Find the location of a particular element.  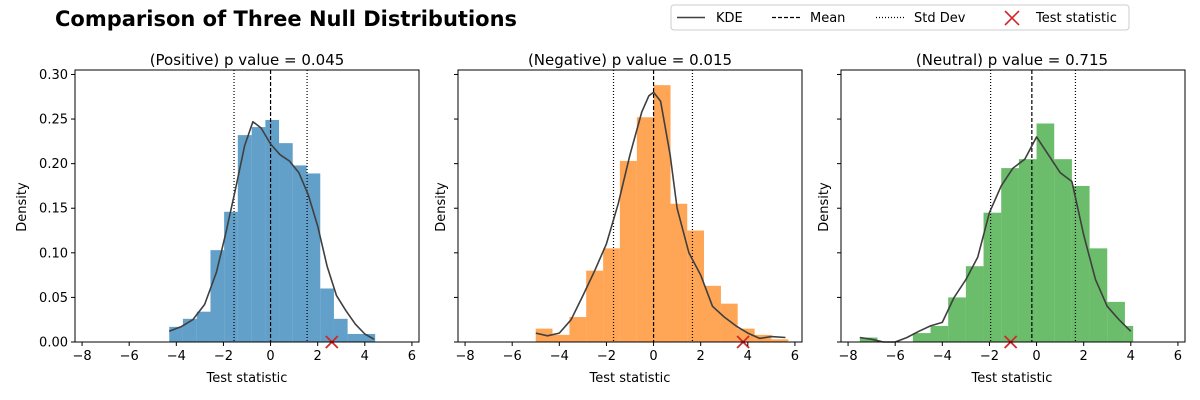

legend-item-test-statistic: Test statistic is located at coordinates (1060, 18).